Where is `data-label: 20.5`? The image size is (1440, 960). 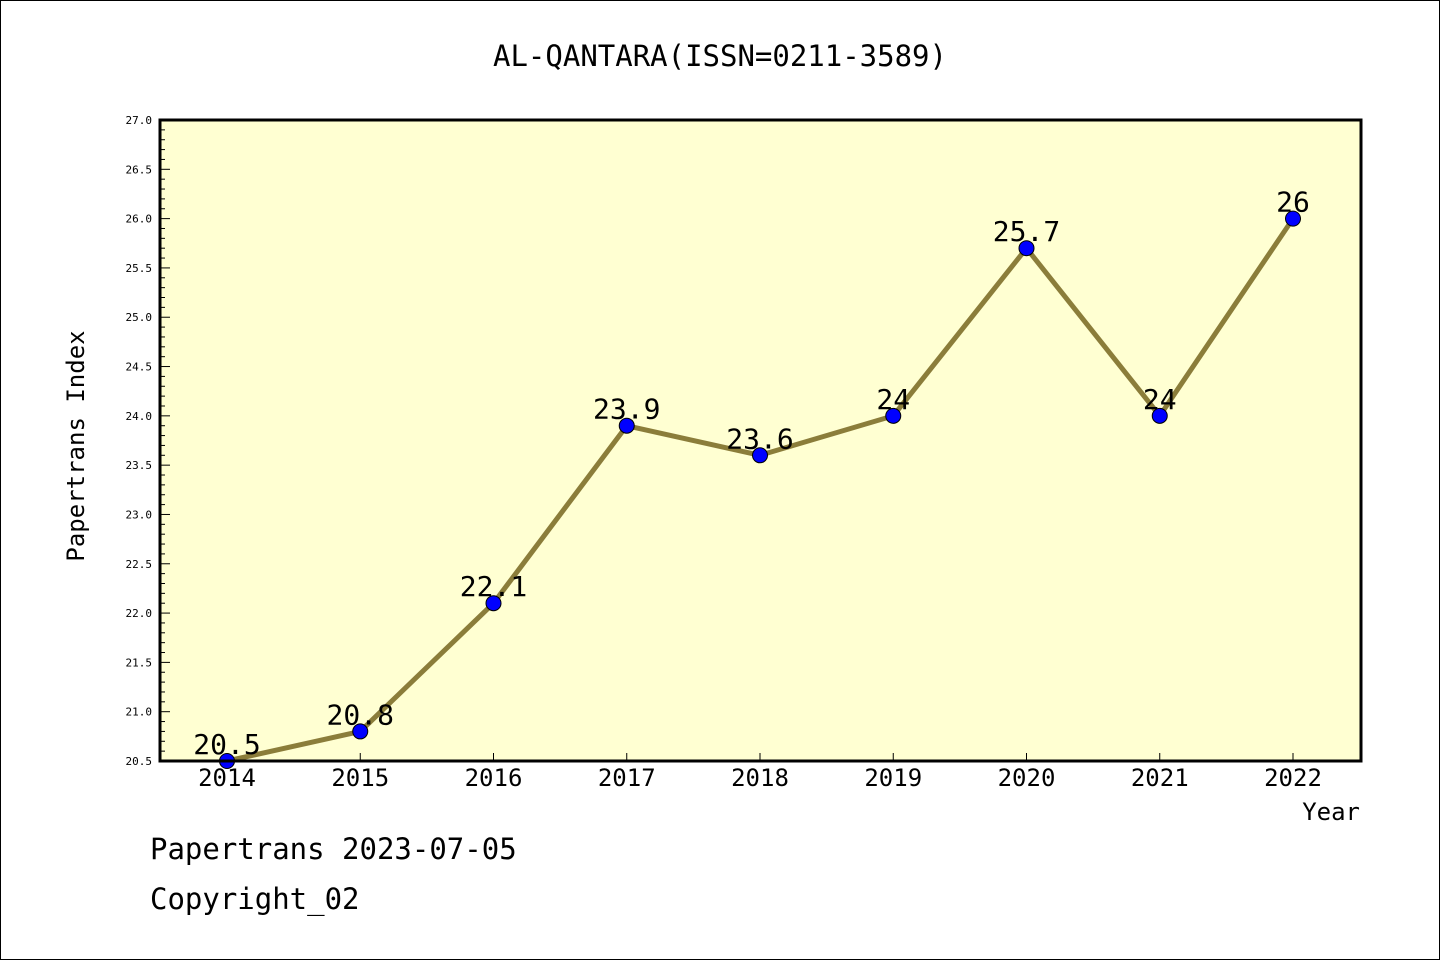 data-label: 20.5 is located at coordinates (226, 744).